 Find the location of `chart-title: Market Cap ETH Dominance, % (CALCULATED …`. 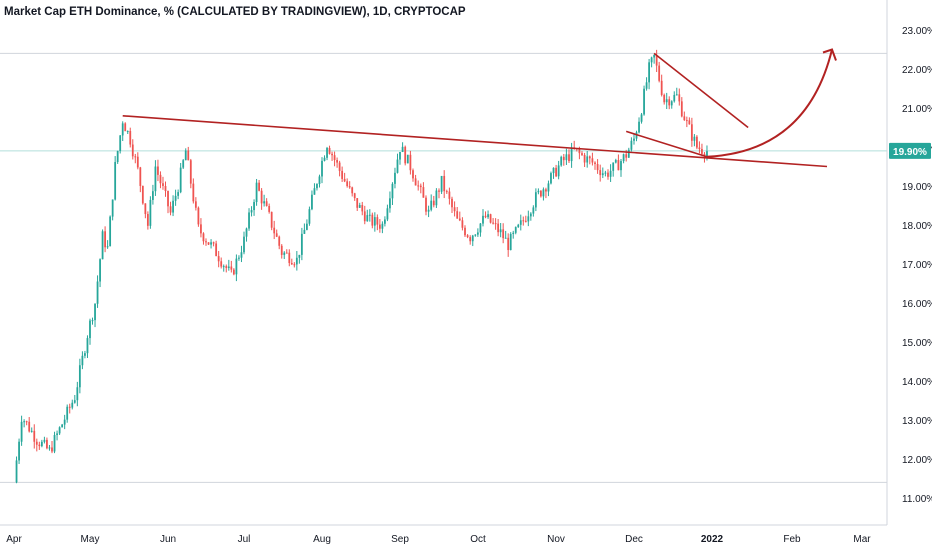

chart-title: Market Cap ETH Dominance, % (CALCULATED … is located at coordinates (235, 12).